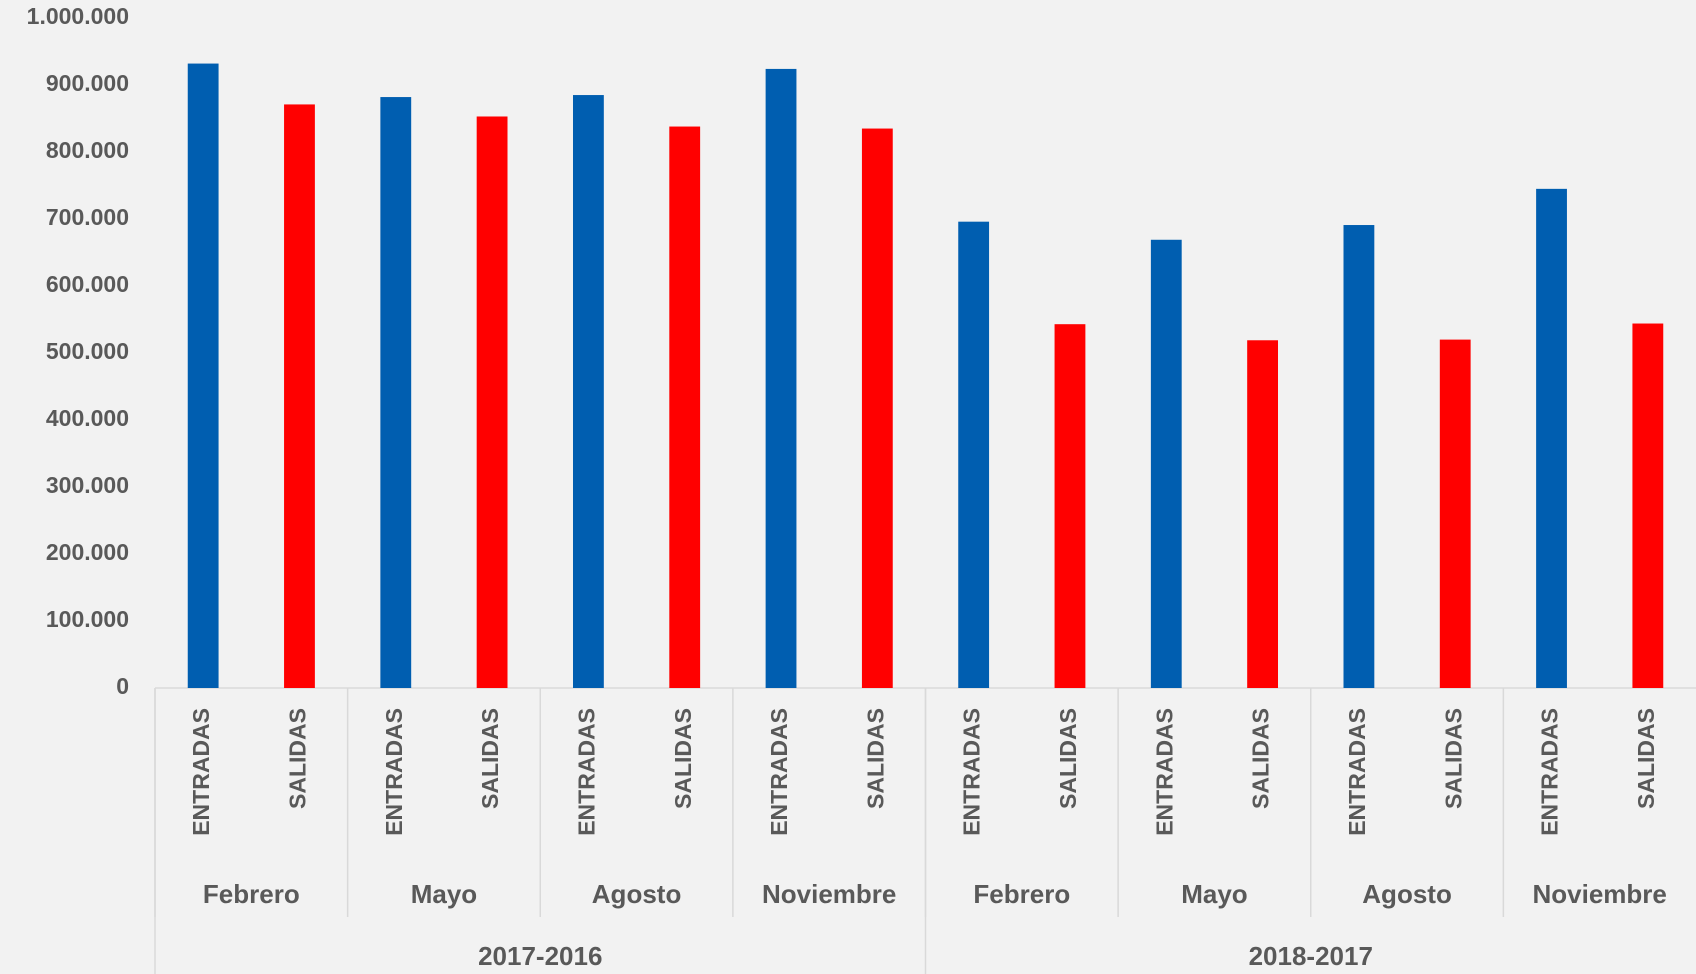 The width and height of the screenshot is (1696, 974). I want to click on y-tick-label: 100.000, so click(87, 619).